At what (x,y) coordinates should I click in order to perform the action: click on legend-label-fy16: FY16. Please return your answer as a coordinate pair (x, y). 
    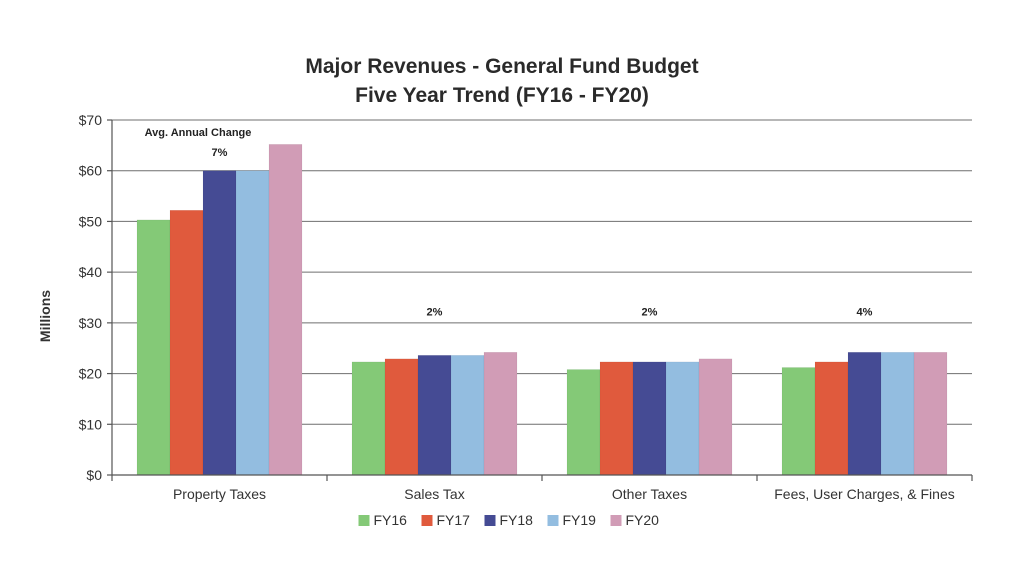
    Looking at the image, I should click on (391, 520).